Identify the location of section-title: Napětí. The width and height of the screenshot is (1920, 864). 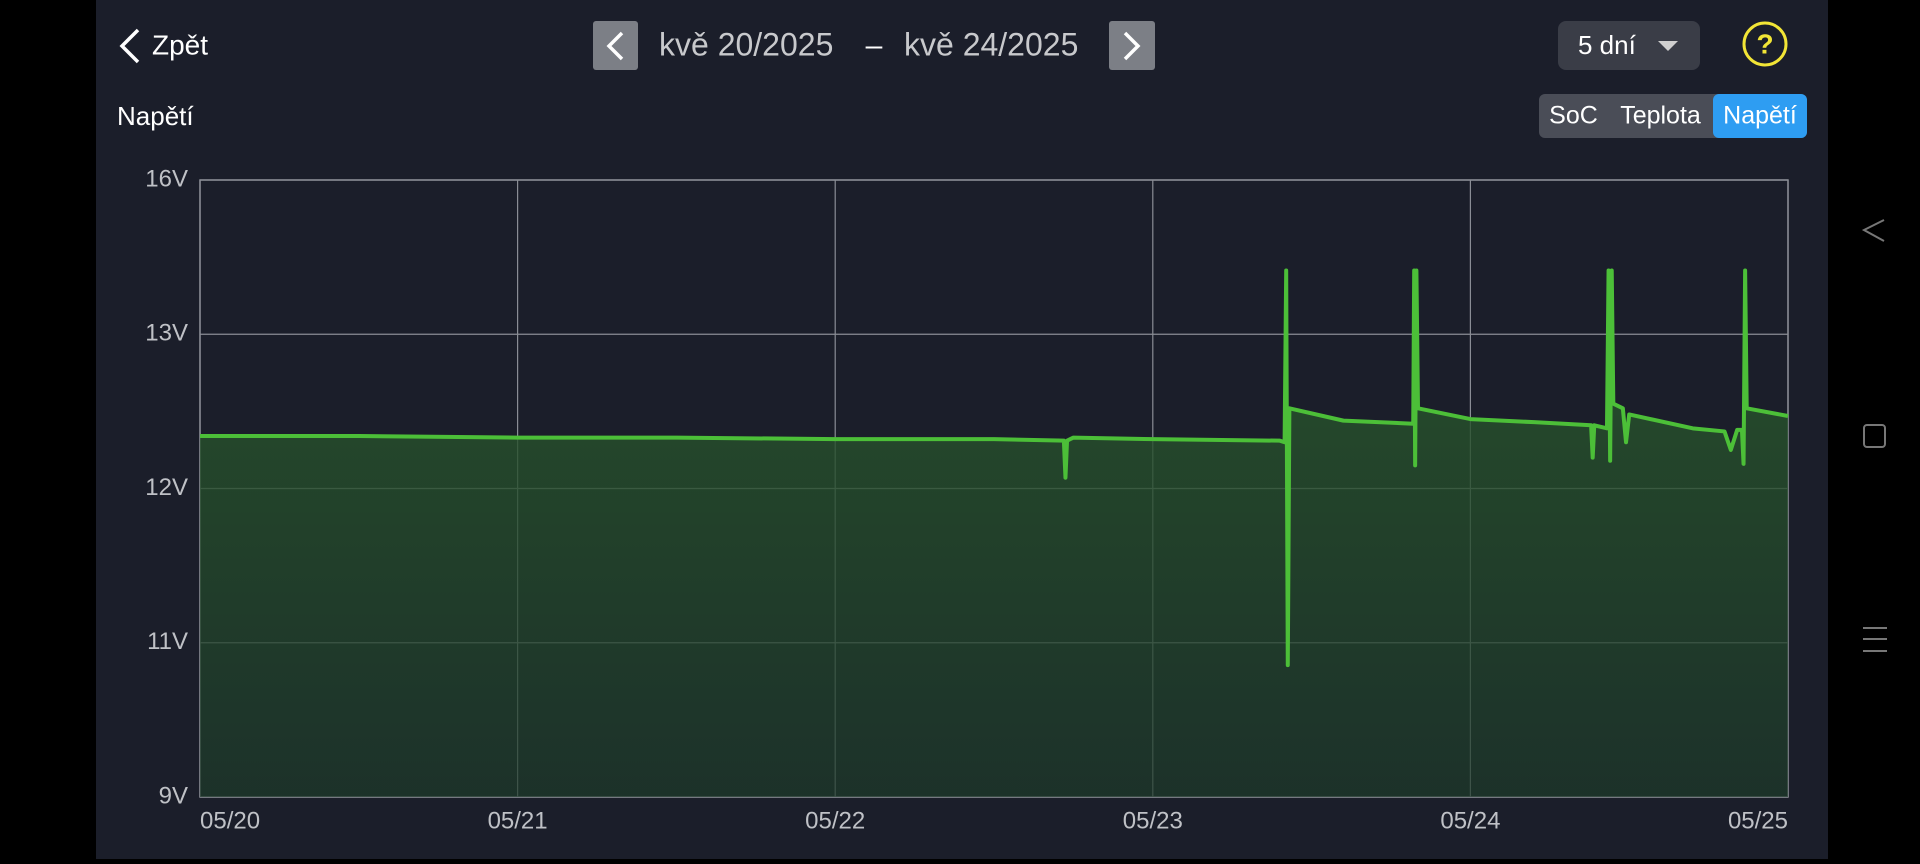
(155, 116).